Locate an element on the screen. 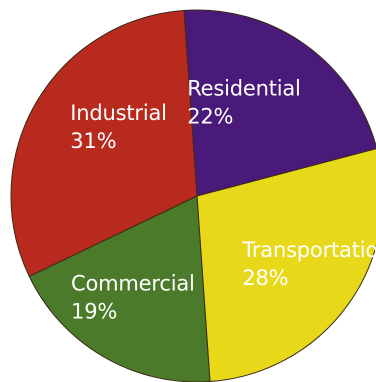 The image size is (376, 382). slice-value-transportation: 28% is located at coordinates (265, 278).